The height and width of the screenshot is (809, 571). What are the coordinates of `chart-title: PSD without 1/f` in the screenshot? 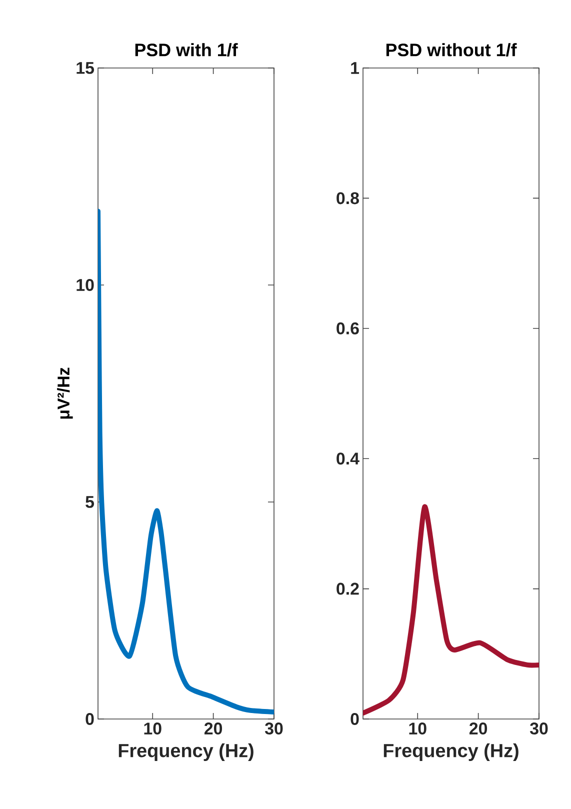 It's located at (451, 49).